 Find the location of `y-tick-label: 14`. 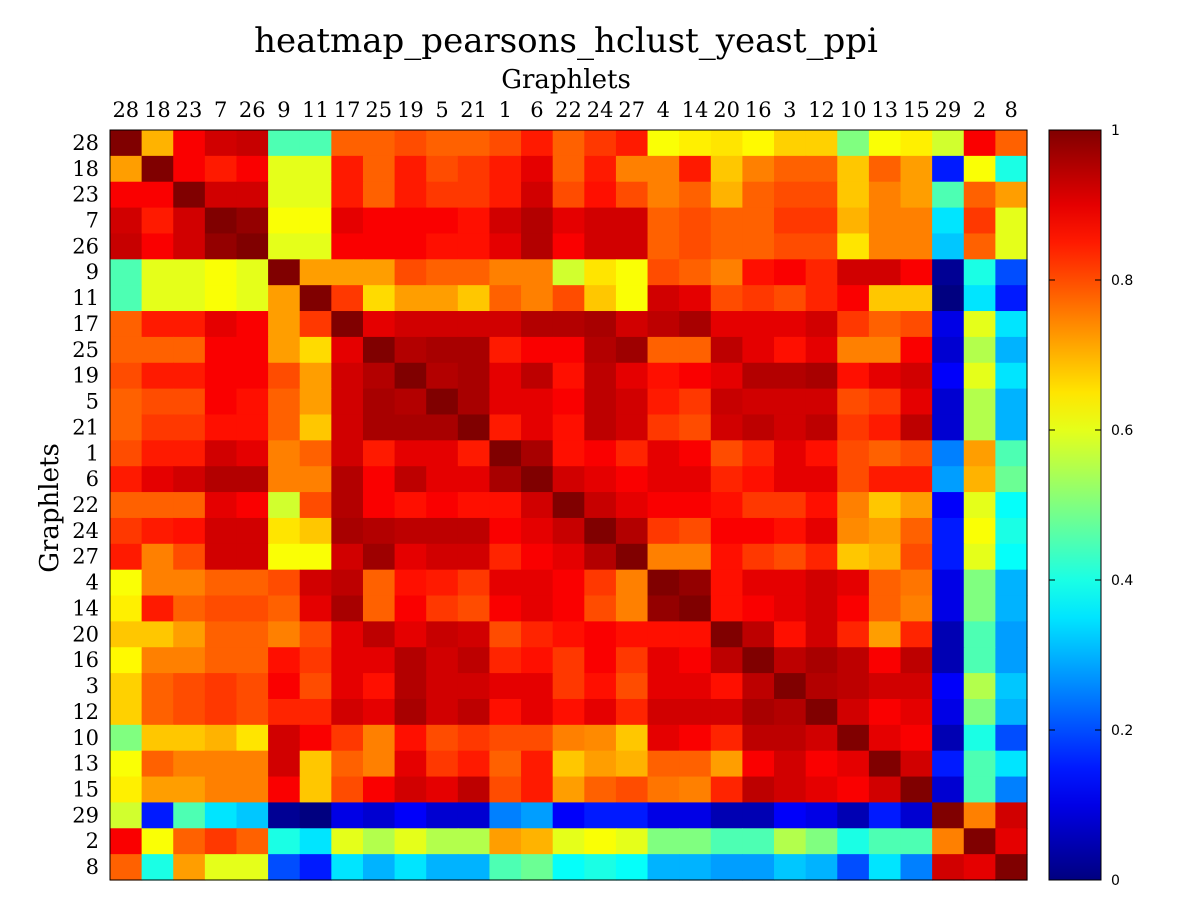

y-tick-label: 14 is located at coordinates (85, 608).